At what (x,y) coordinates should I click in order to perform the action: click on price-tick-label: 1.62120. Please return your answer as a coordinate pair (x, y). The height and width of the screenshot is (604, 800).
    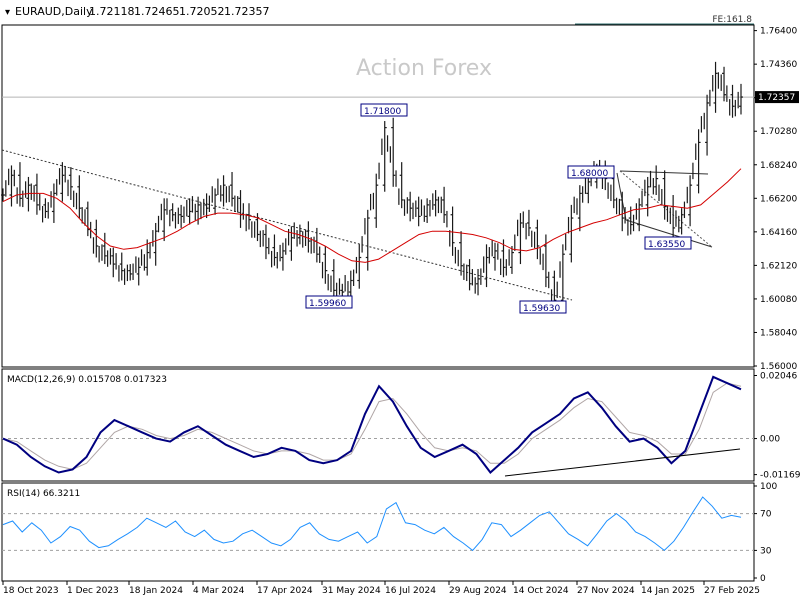
    Looking at the image, I should click on (778, 266).